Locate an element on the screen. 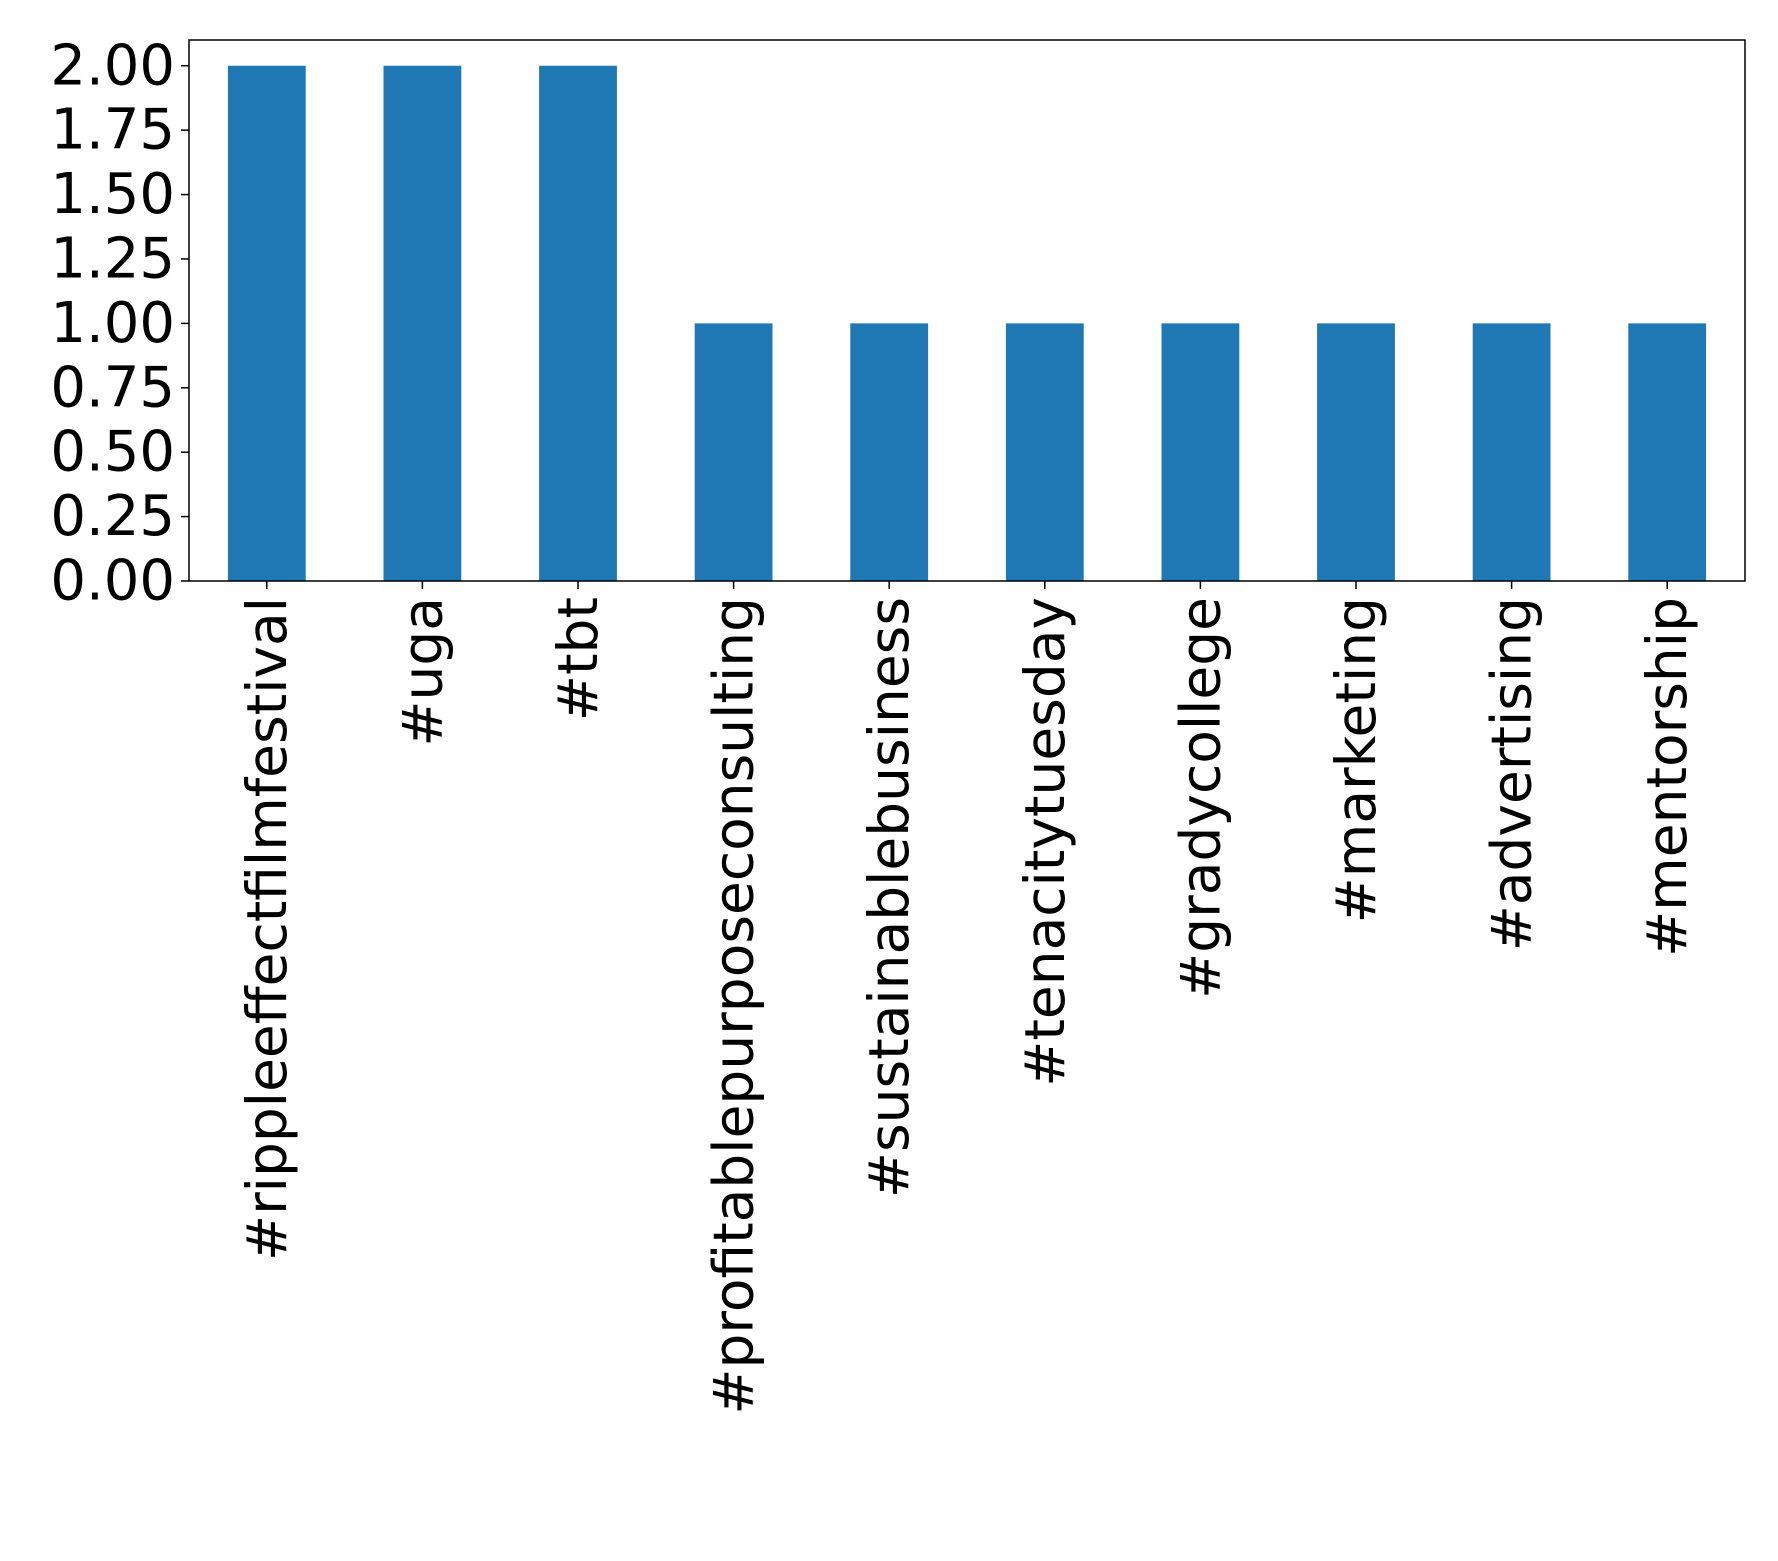 The width and height of the screenshot is (1778, 1561). y-tick-label-6: 1.50 is located at coordinates (112, 194).